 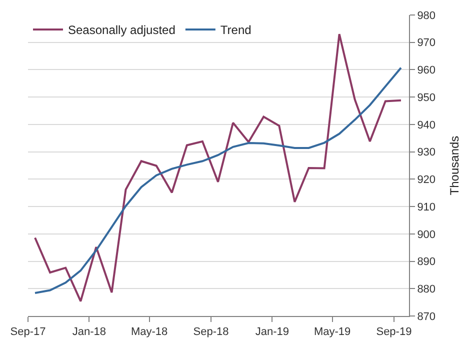 I want to click on y-tick-label: 880, so click(x=426, y=289).